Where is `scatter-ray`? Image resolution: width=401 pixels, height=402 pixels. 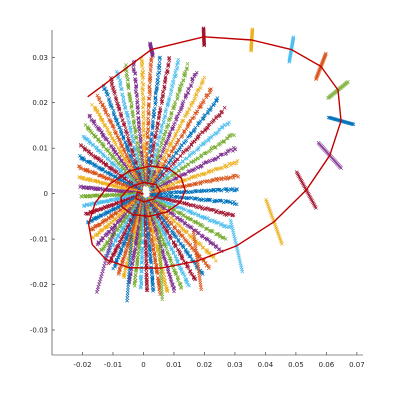 scatter-ray is located at coordinates (129, 127).